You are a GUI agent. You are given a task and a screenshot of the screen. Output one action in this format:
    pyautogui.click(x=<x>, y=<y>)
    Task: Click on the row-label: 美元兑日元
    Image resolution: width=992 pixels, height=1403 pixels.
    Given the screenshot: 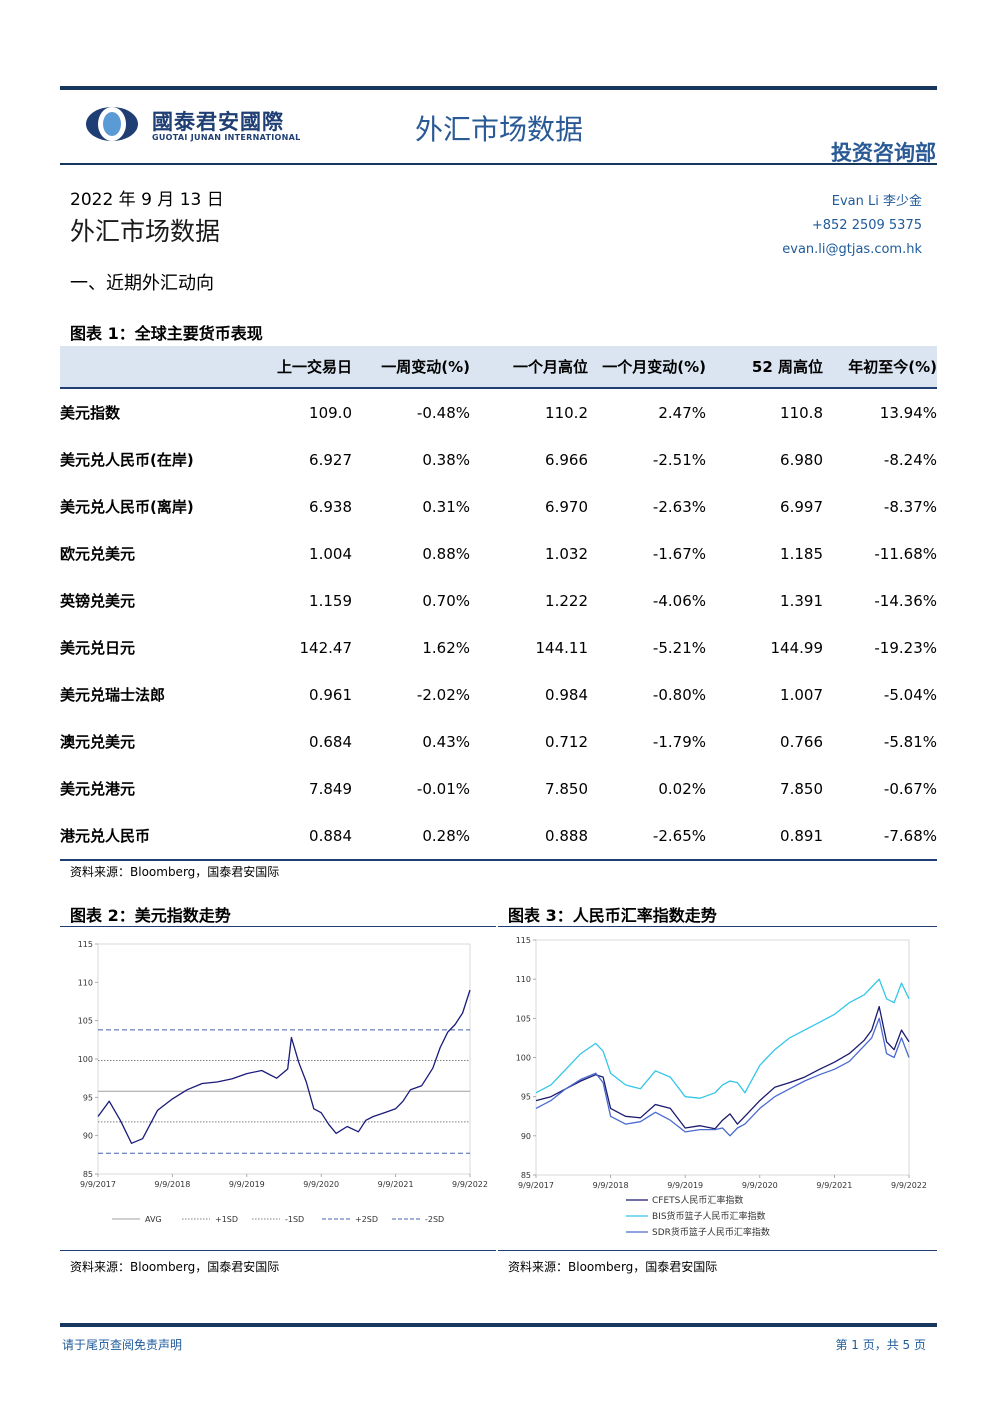 What is the action you would take?
    pyautogui.click(x=98, y=648)
    